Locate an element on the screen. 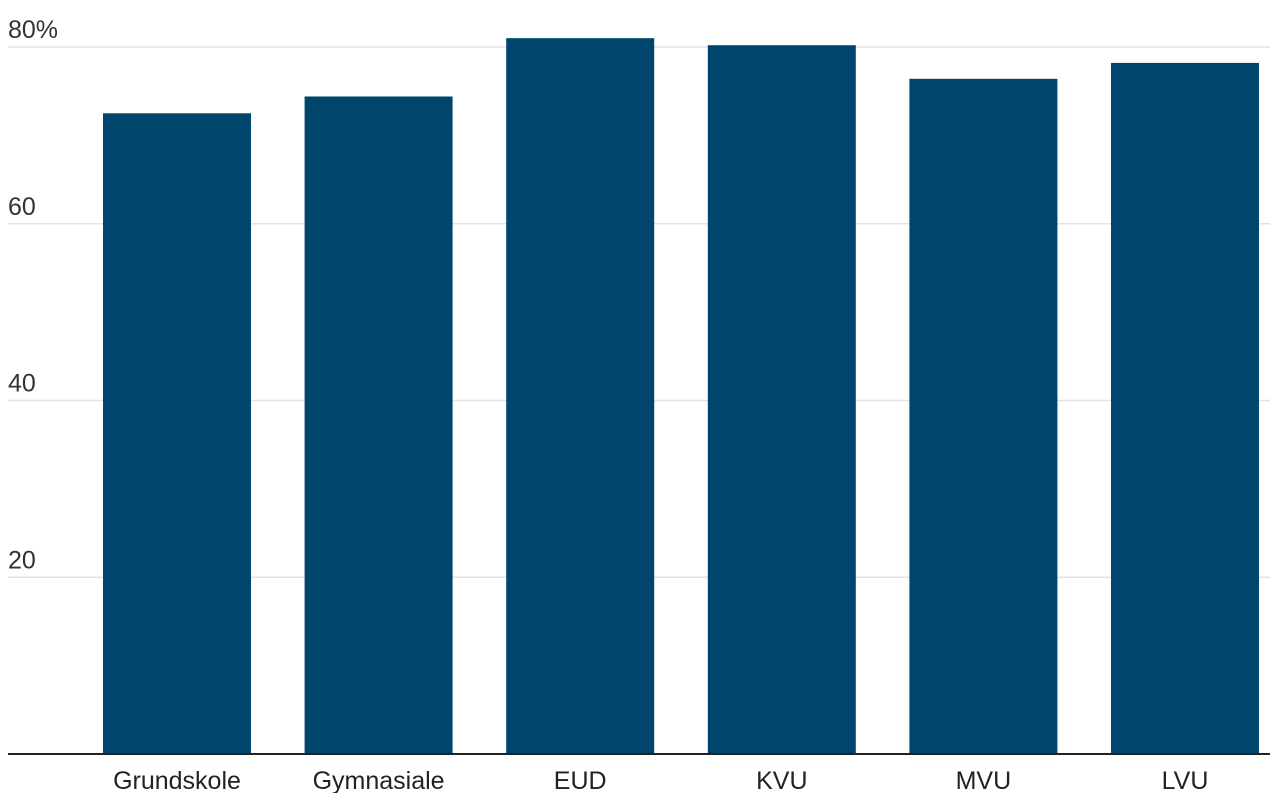  bar-eud is located at coordinates (580, 396).